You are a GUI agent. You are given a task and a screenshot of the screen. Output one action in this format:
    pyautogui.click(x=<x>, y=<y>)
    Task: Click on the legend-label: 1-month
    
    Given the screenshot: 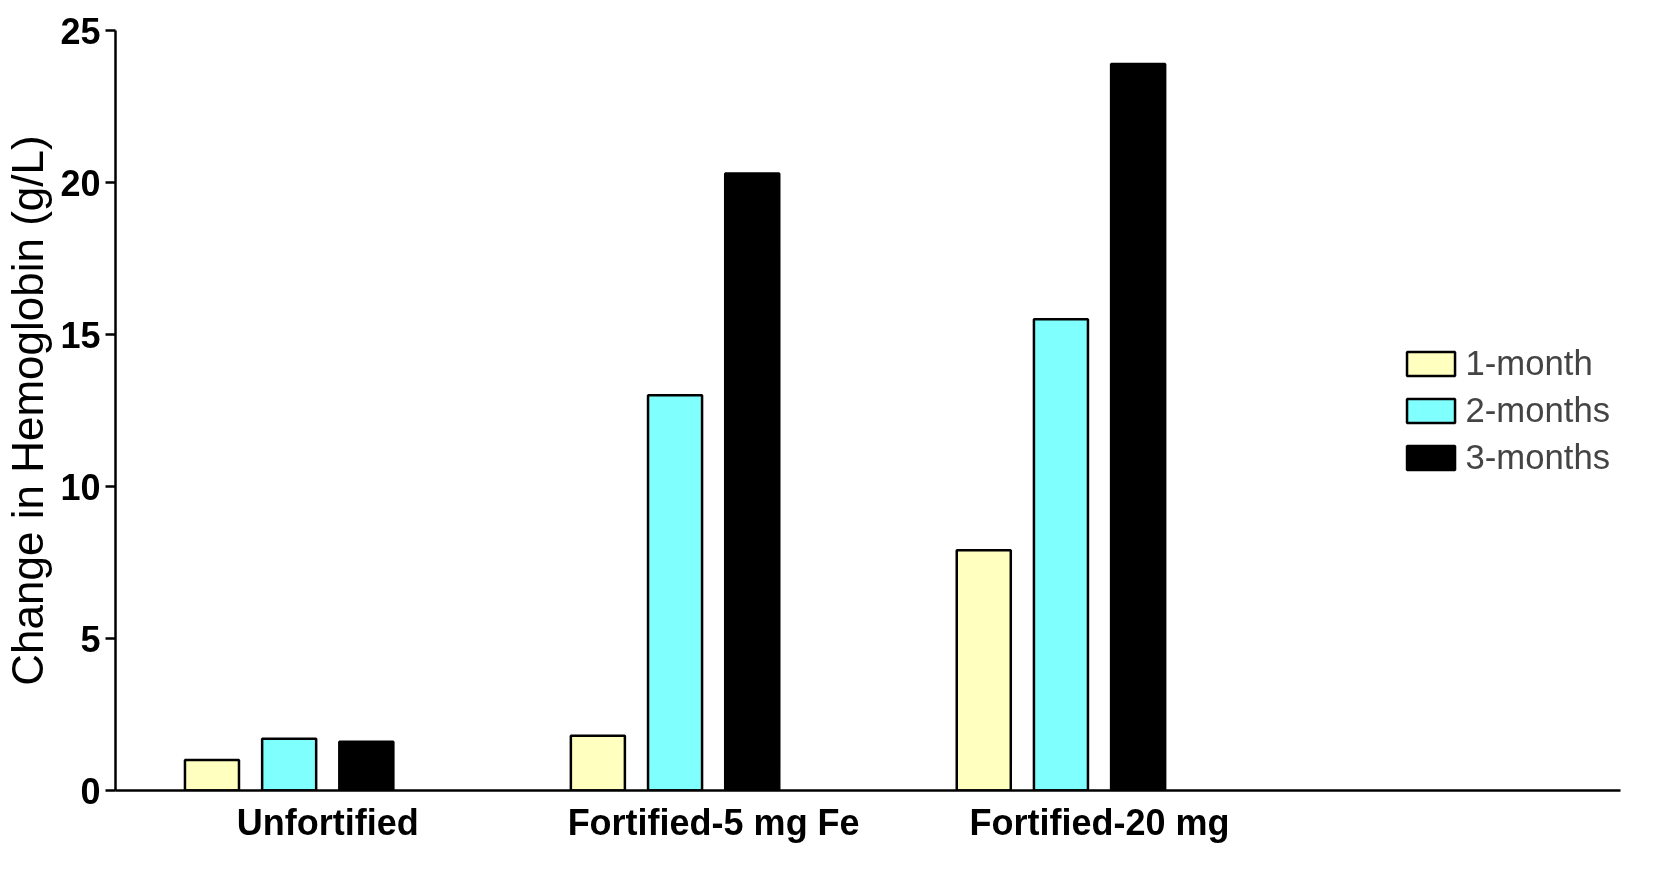 What is the action you would take?
    pyautogui.click(x=1529, y=363)
    